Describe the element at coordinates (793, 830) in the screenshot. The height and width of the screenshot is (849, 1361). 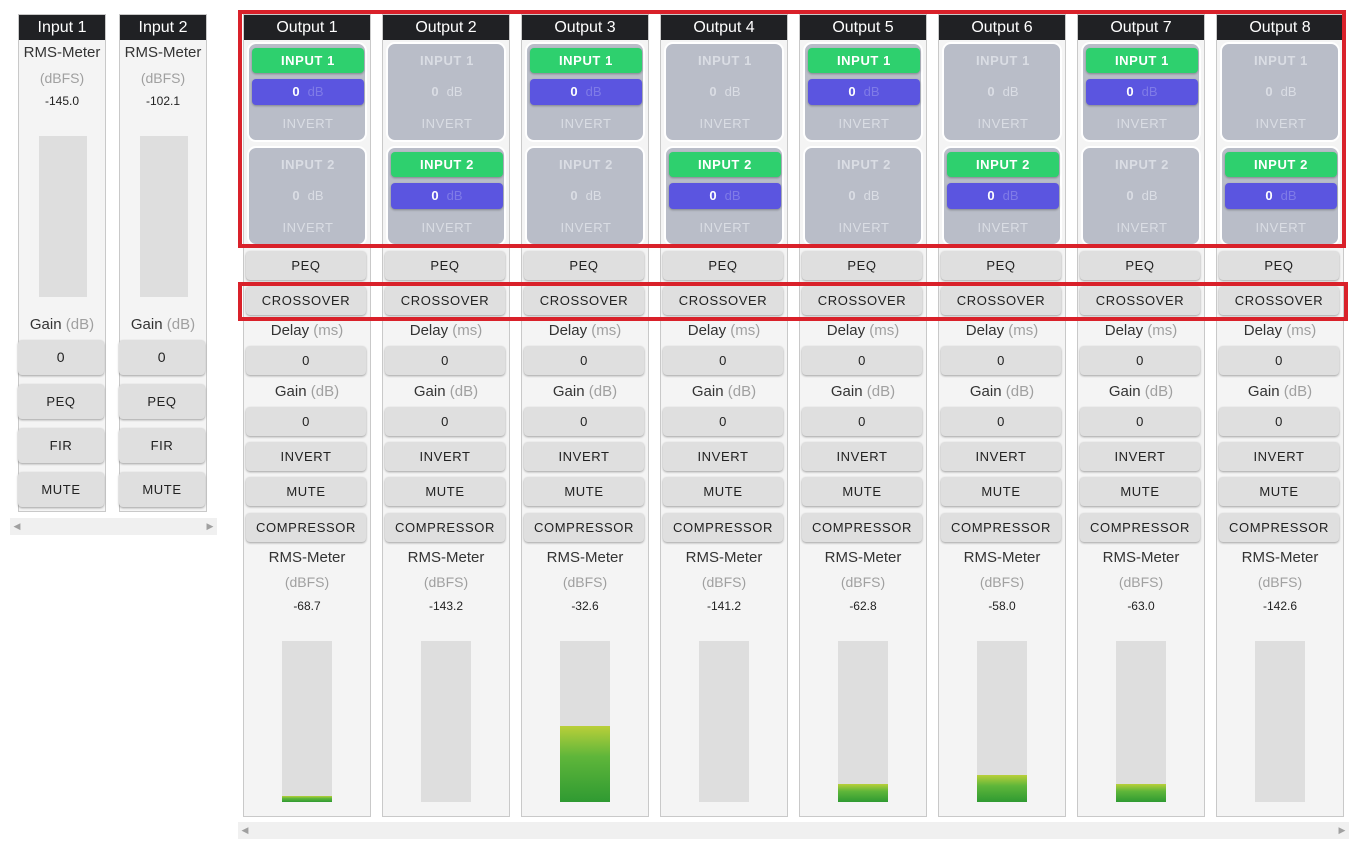
I see `output-scrollbar: ◀ ▶` at that location.